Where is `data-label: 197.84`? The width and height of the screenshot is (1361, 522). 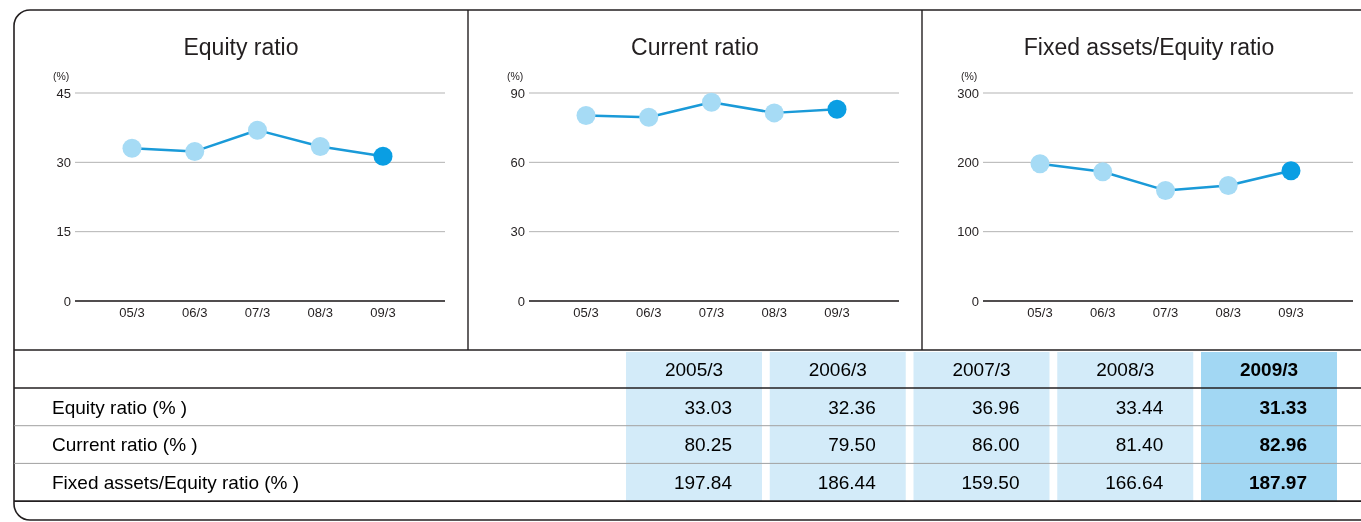 data-label: 197.84 is located at coordinates (703, 482).